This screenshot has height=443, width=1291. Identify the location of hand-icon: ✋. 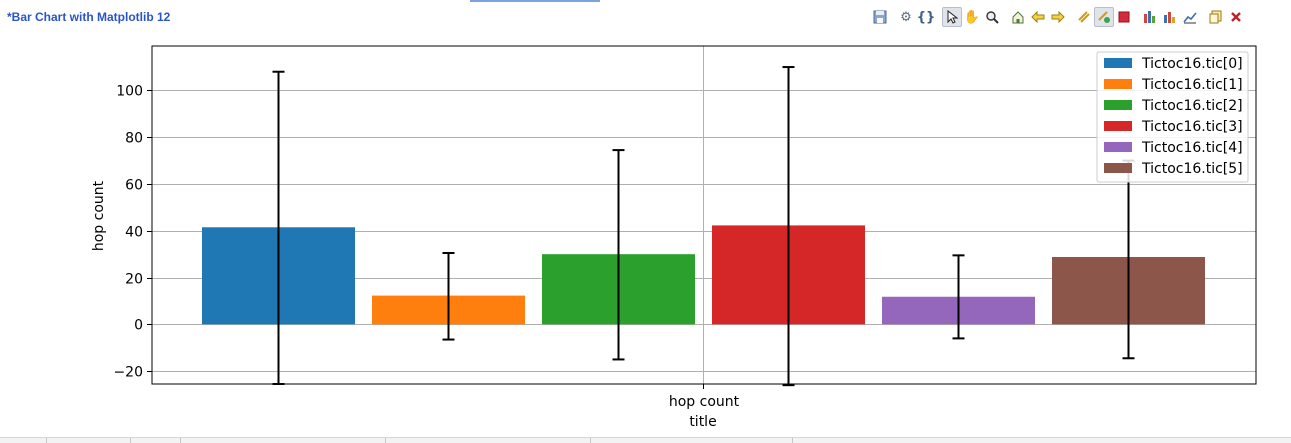
(972, 17).